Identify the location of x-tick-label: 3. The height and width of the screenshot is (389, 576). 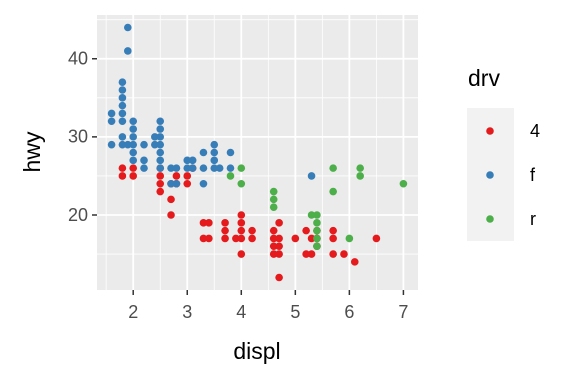
(187, 312).